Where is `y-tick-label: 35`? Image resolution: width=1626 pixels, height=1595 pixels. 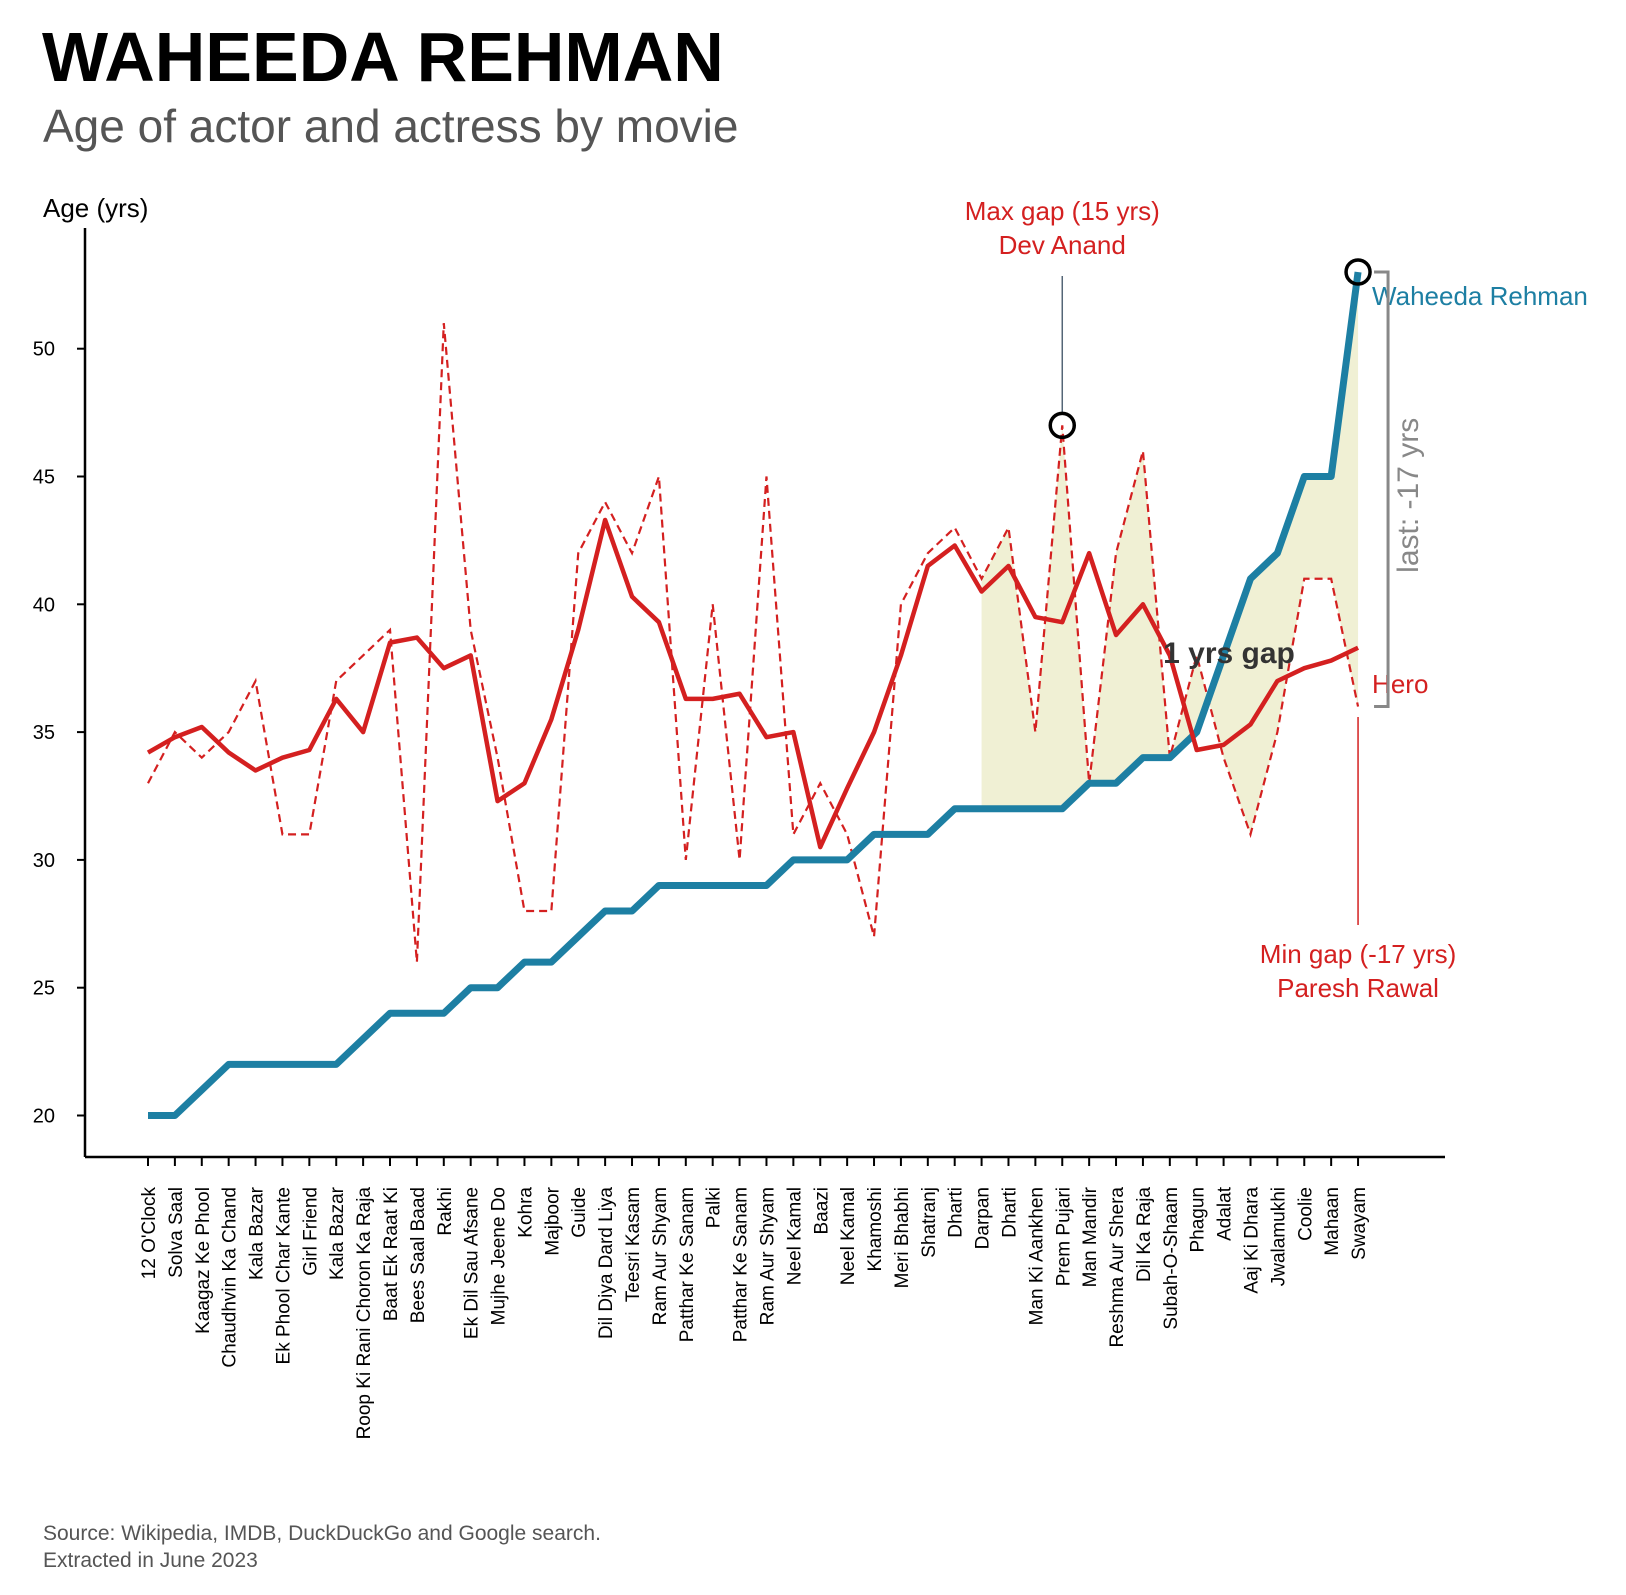 y-tick-label: 35 is located at coordinates (44, 733).